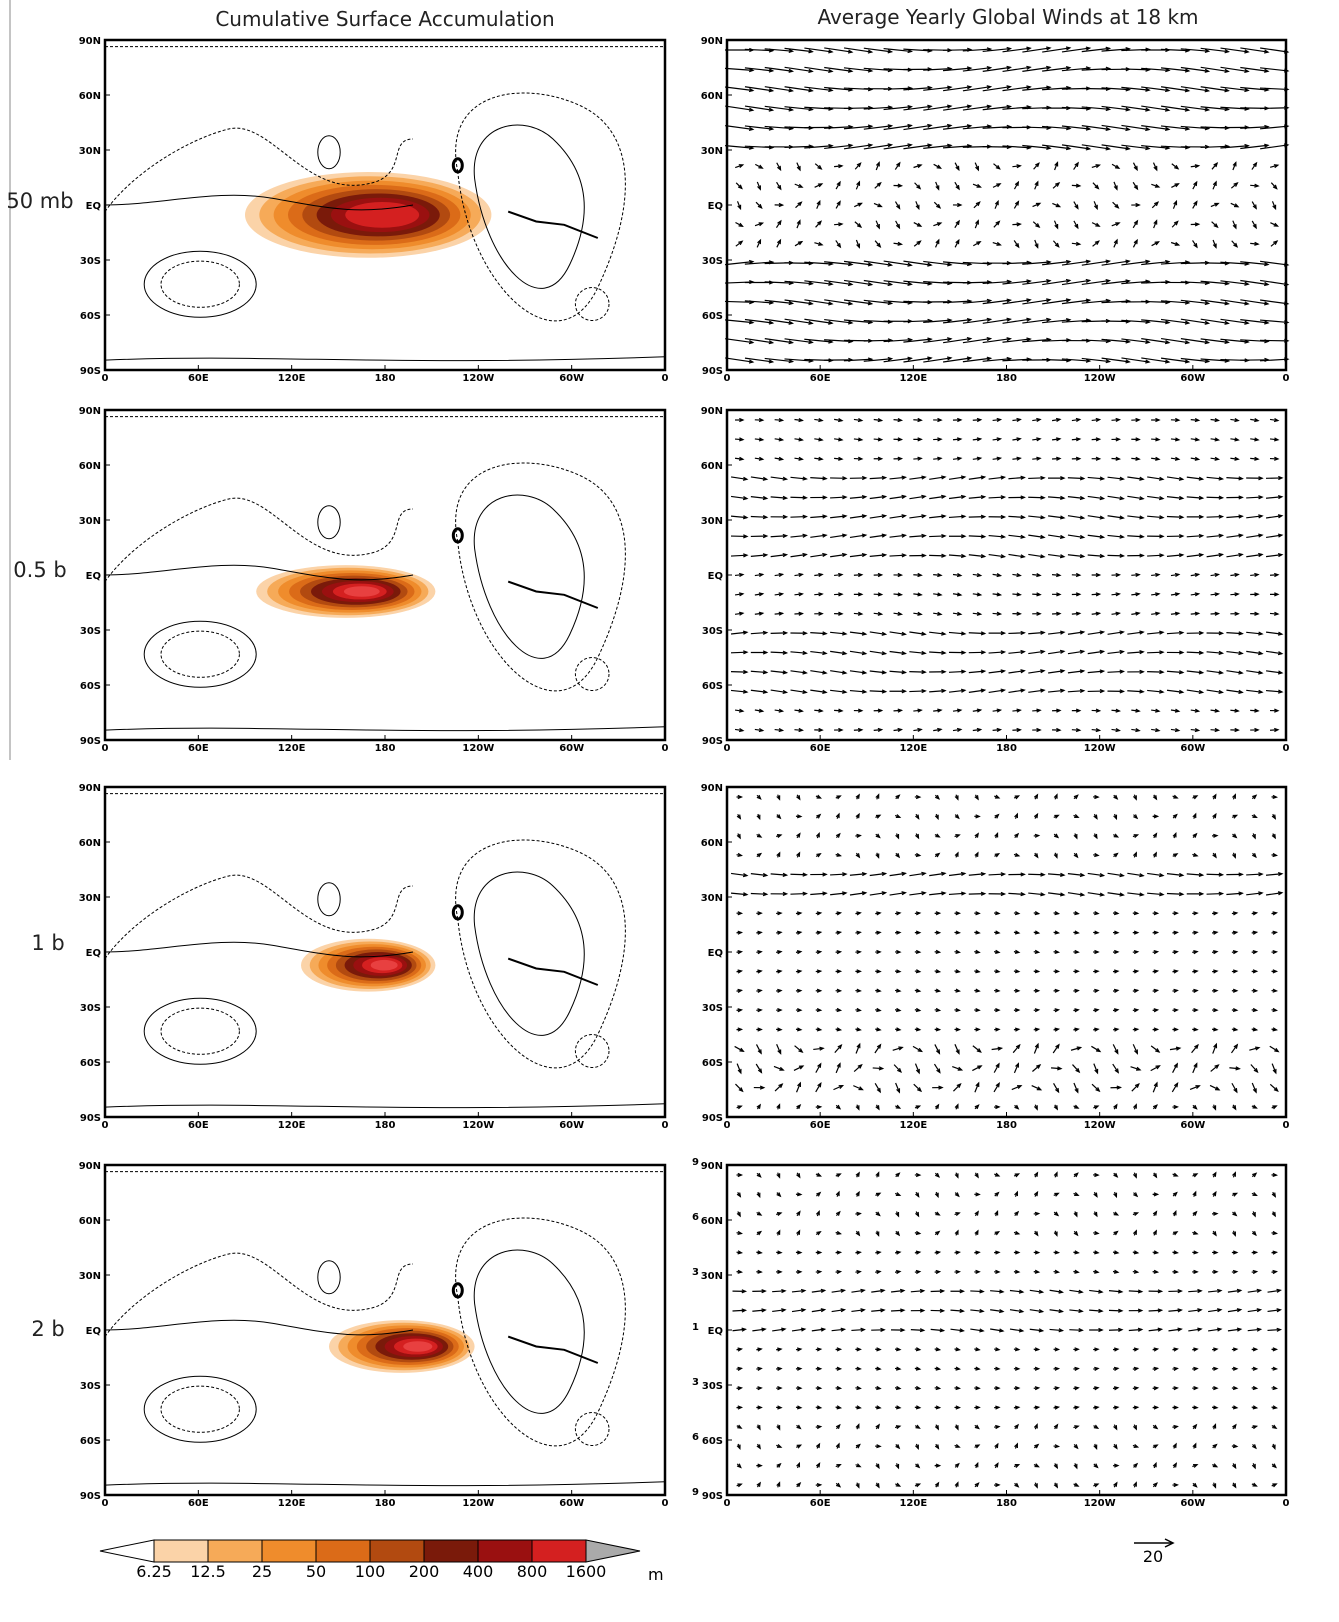  Describe the element at coordinates (1006, 1503) in the screenshot. I see `lon-tick-label: 180` at that location.